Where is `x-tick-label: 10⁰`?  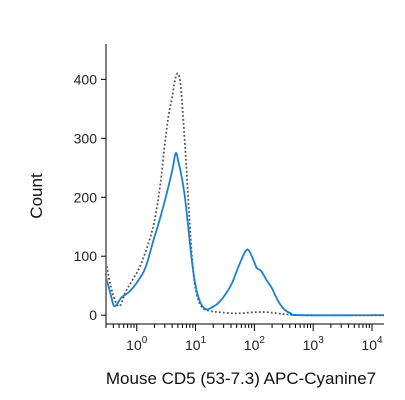 x-tick-label: 10⁰ is located at coordinates (137, 344).